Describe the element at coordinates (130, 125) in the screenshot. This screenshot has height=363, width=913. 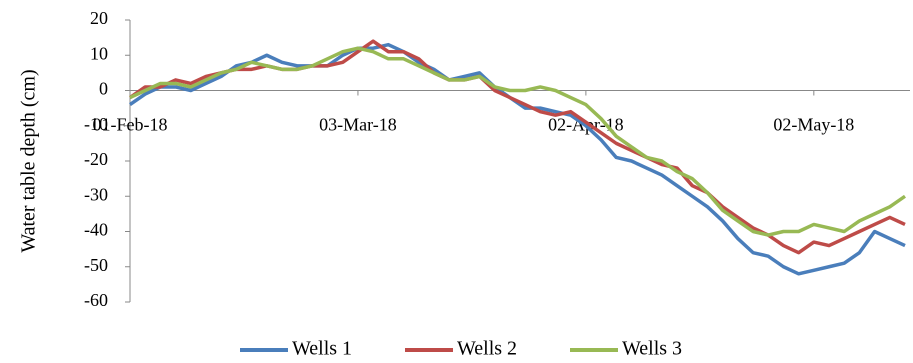
I see `x-tick-label: 01-Feb-18` at that location.